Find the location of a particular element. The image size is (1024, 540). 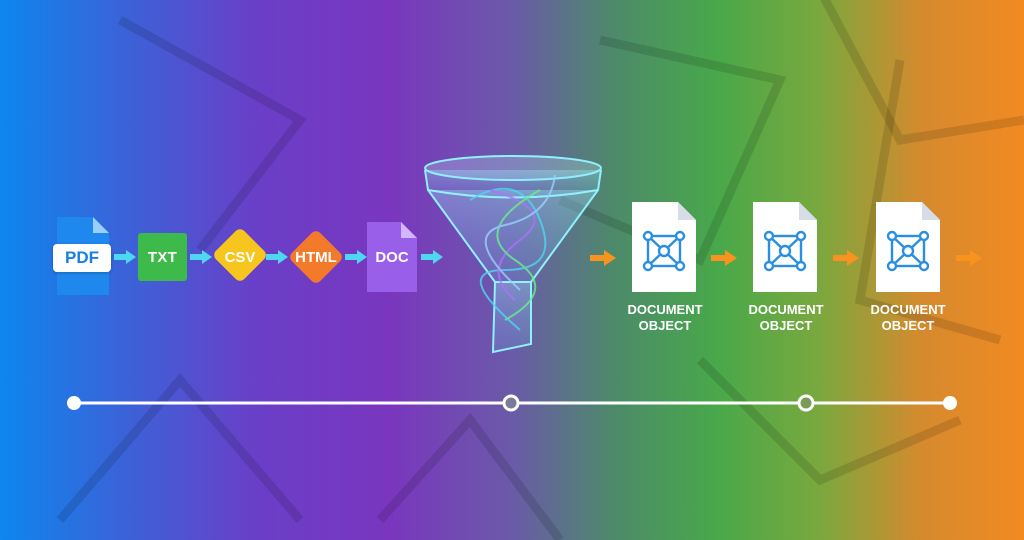

txt-box: TXT is located at coordinates (162, 257).